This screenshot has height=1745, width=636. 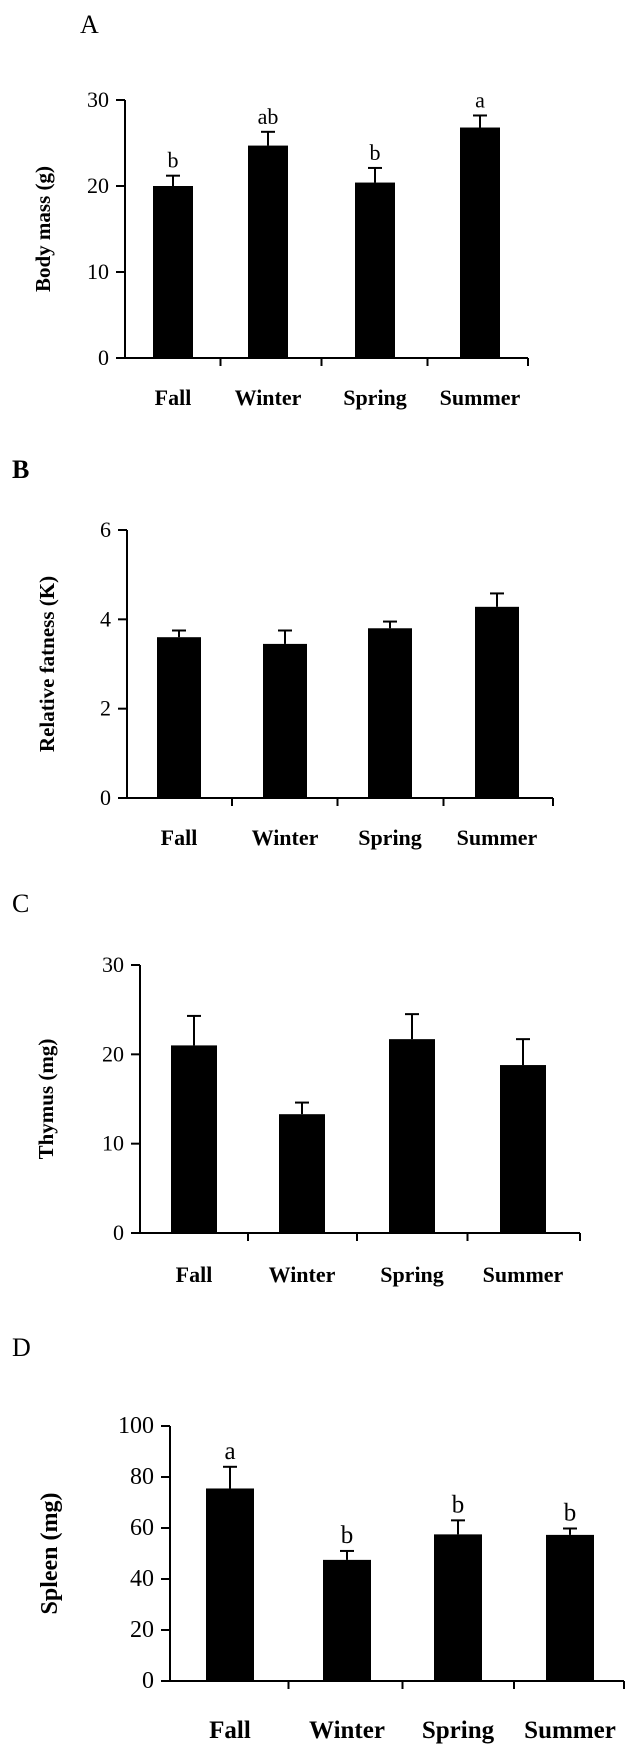 I want to click on category-label-c: Winter, so click(x=302, y=1274).